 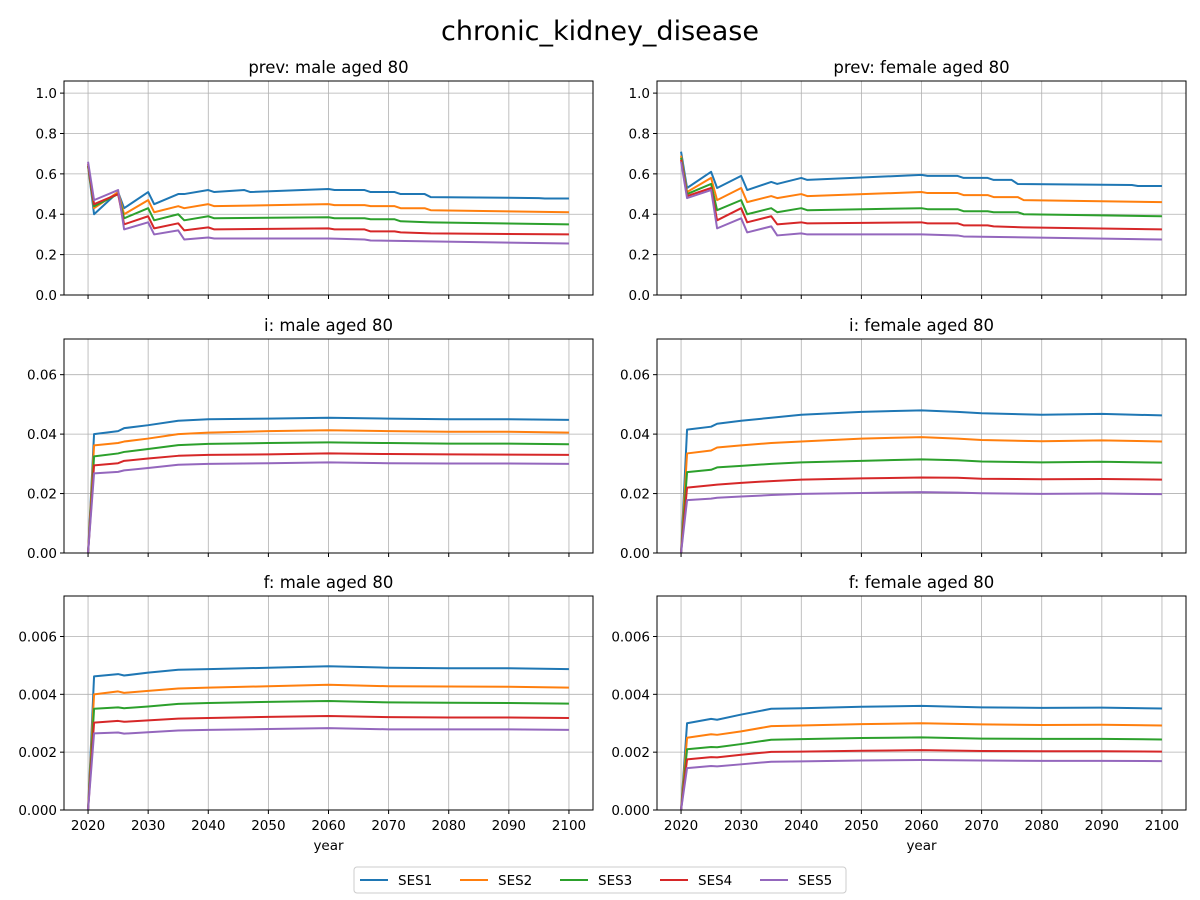 I want to click on y-tick-label: 1.0, so click(x=639, y=94).